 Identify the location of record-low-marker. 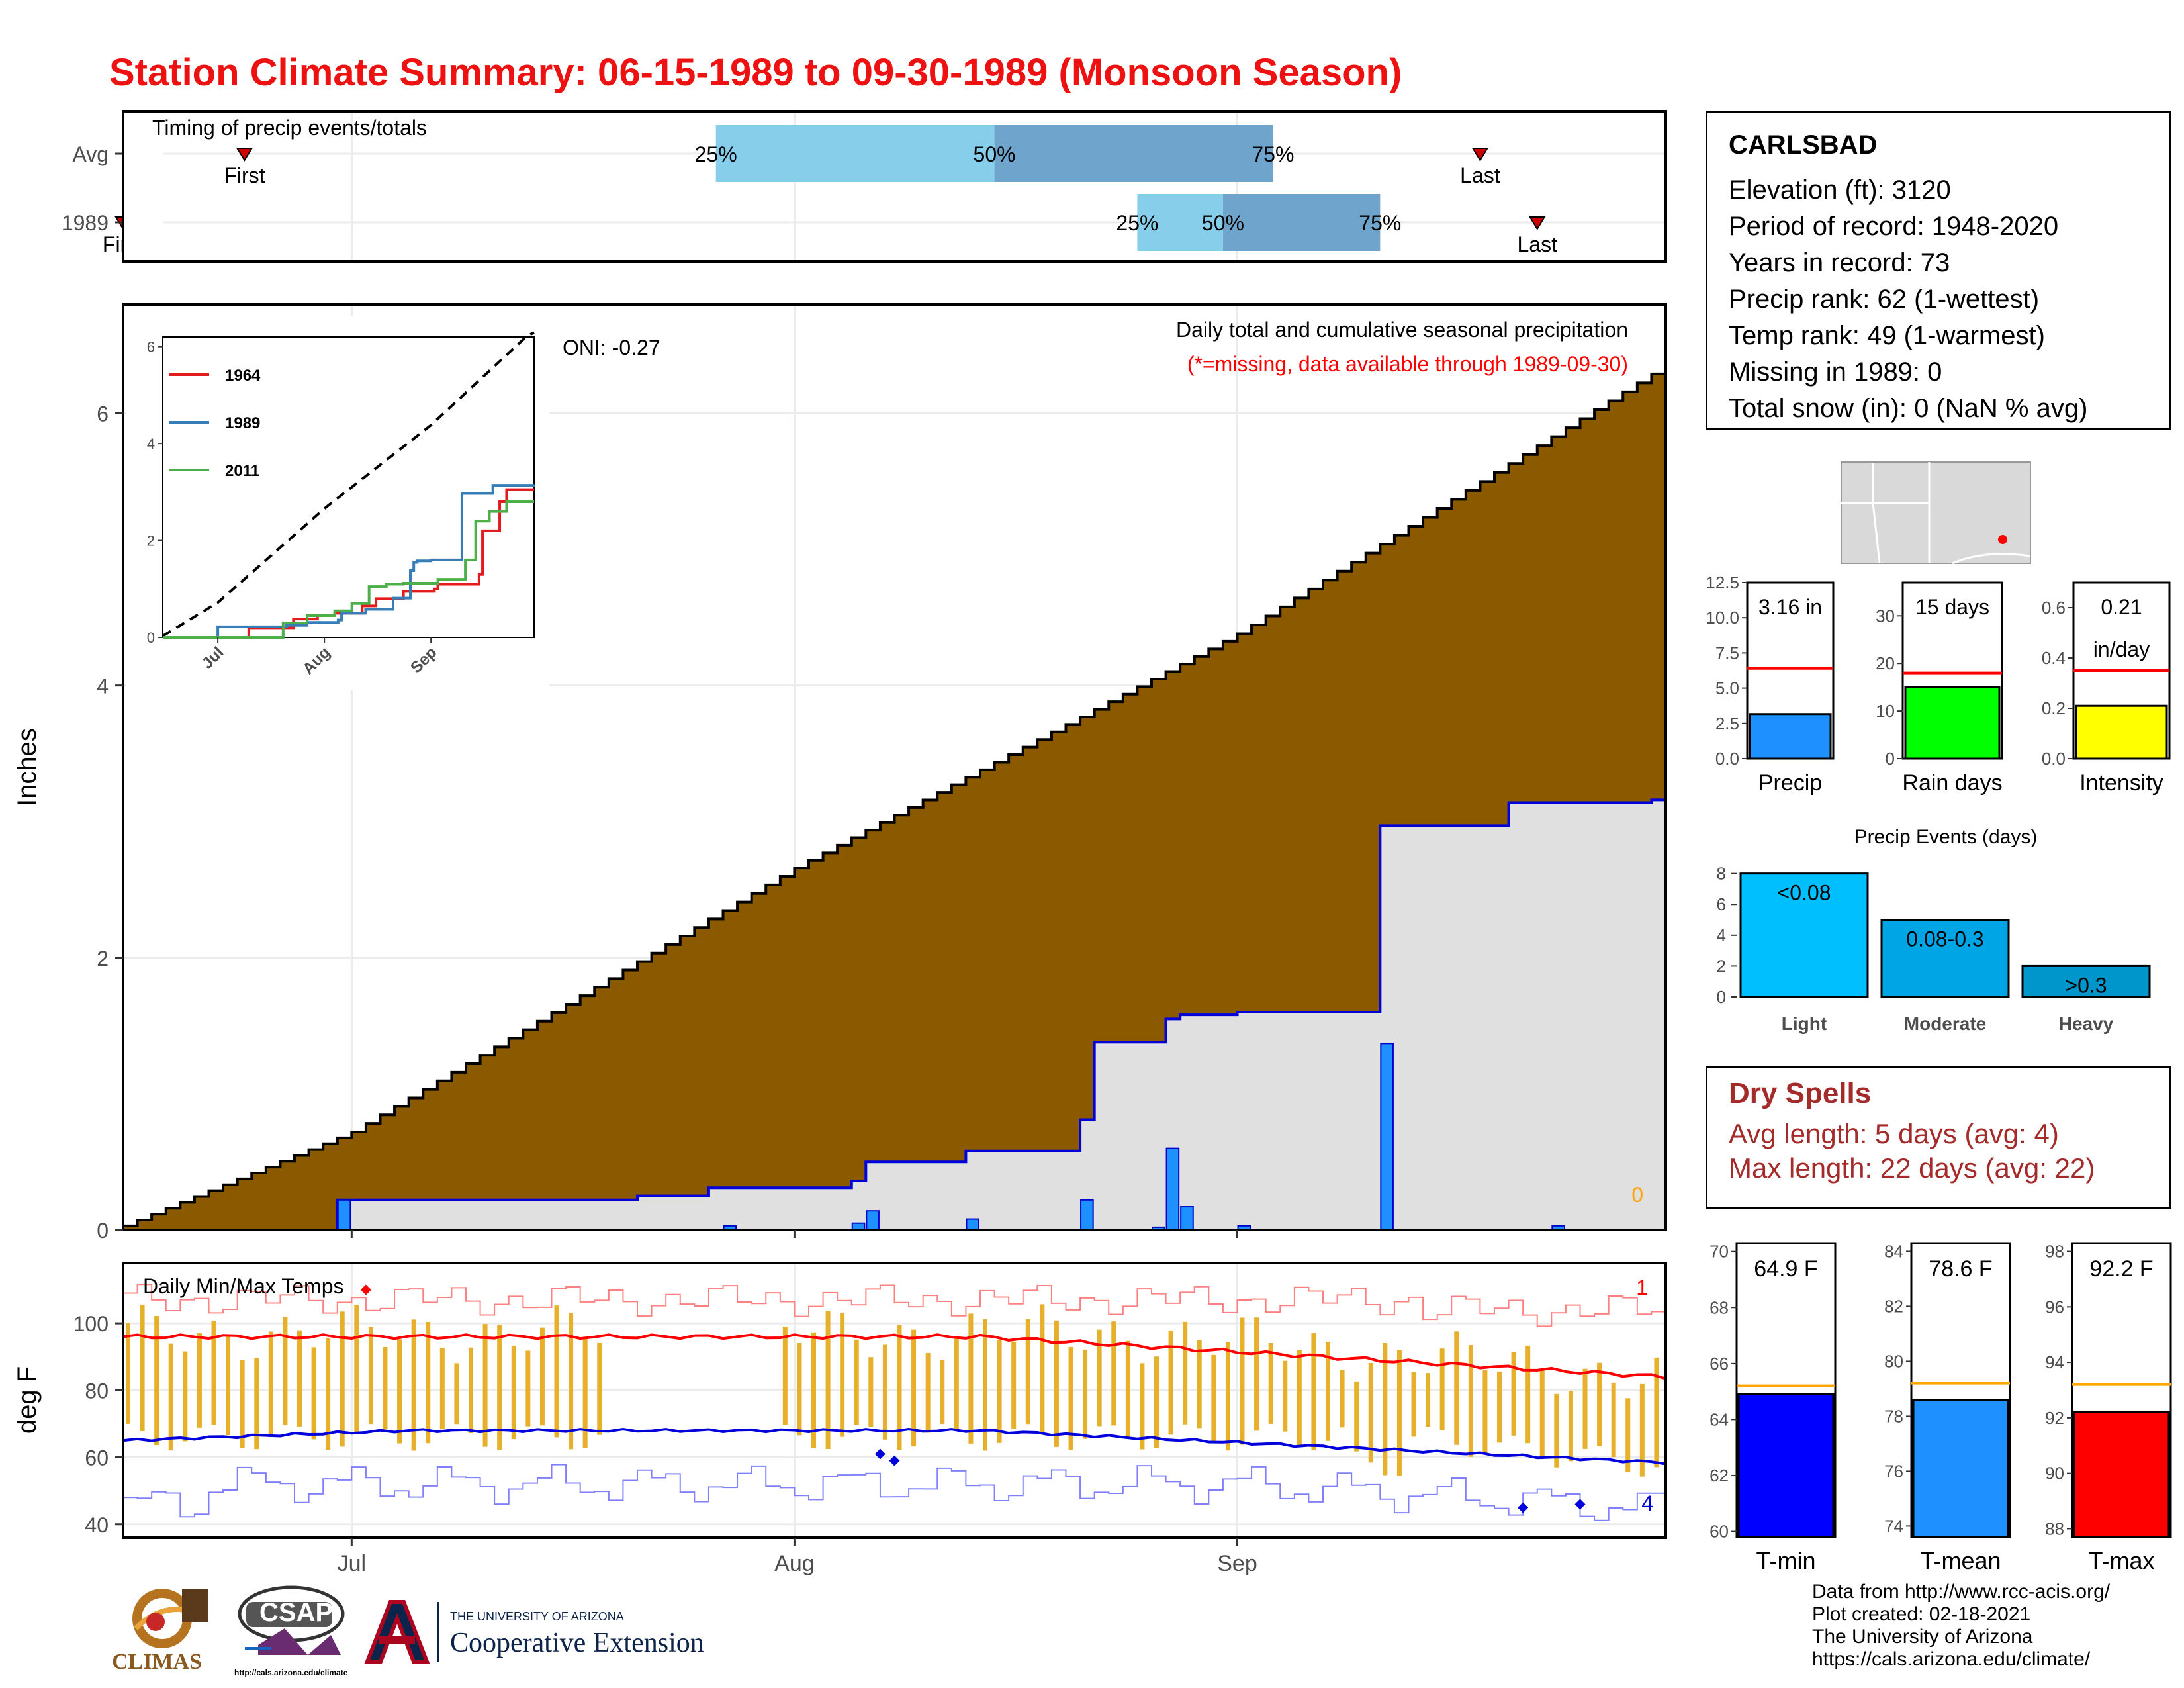
(894, 1460).